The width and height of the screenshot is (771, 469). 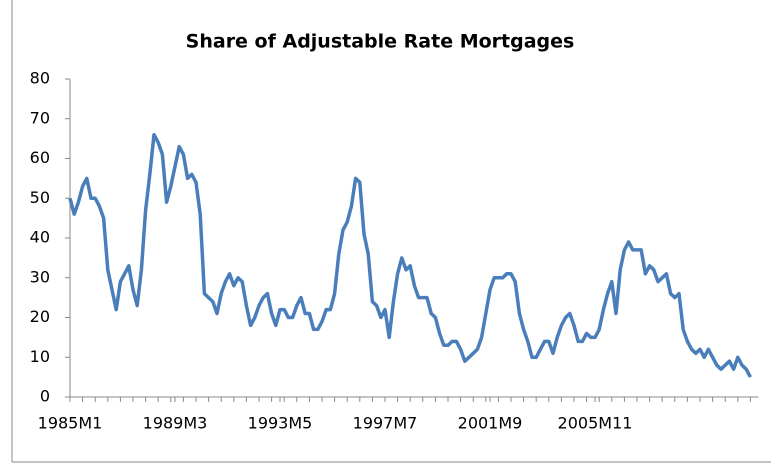 I want to click on y-tick-label: 30, so click(x=40, y=276).